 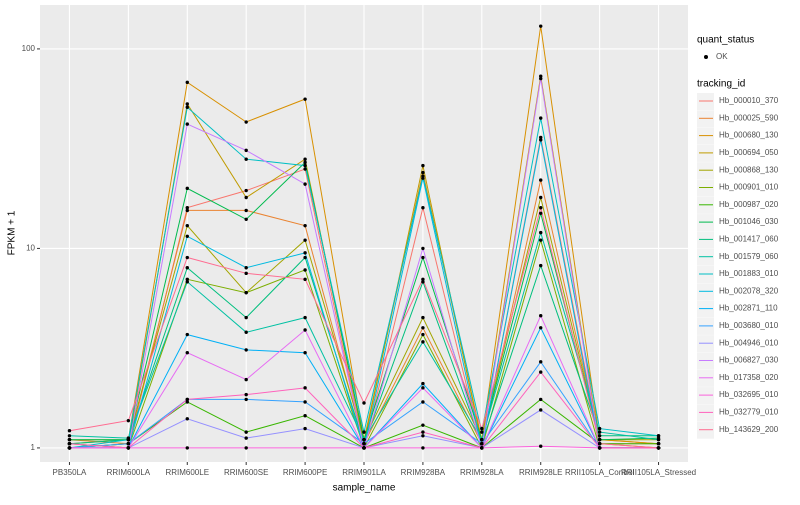 What do you see at coordinates (749, 204) in the screenshot?
I see `legend-label: Hb_000987_020` at bounding box center [749, 204].